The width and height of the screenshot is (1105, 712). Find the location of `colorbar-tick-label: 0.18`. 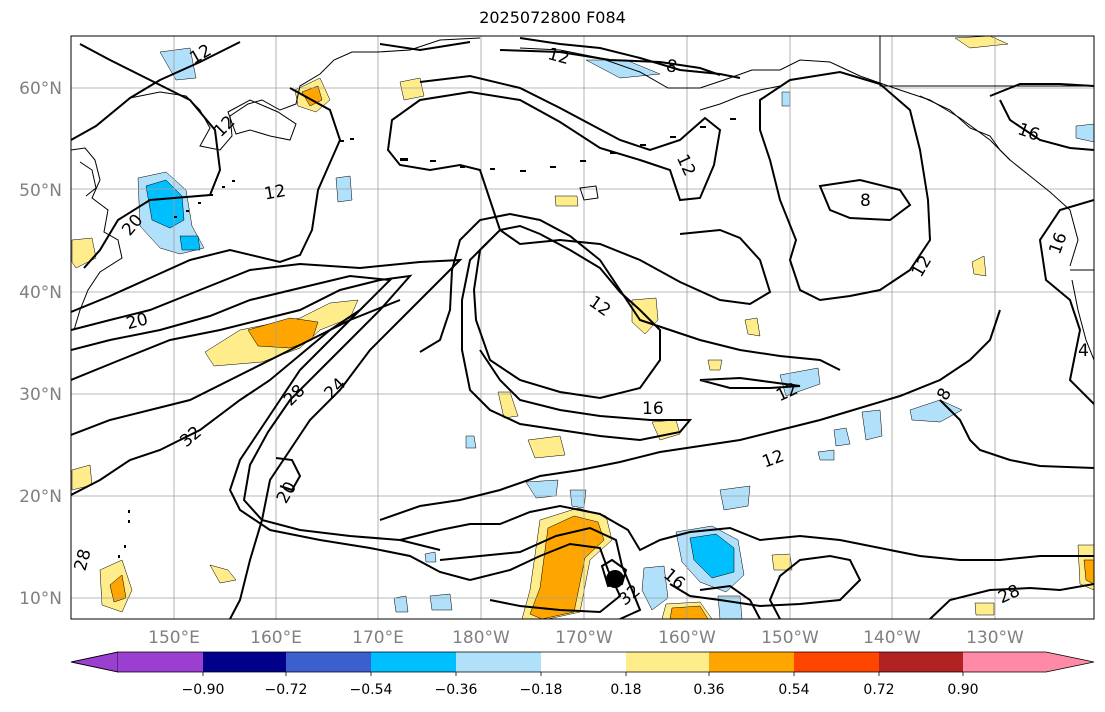

colorbar-tick-label: 0.18 is located at coordinates (625, 690).